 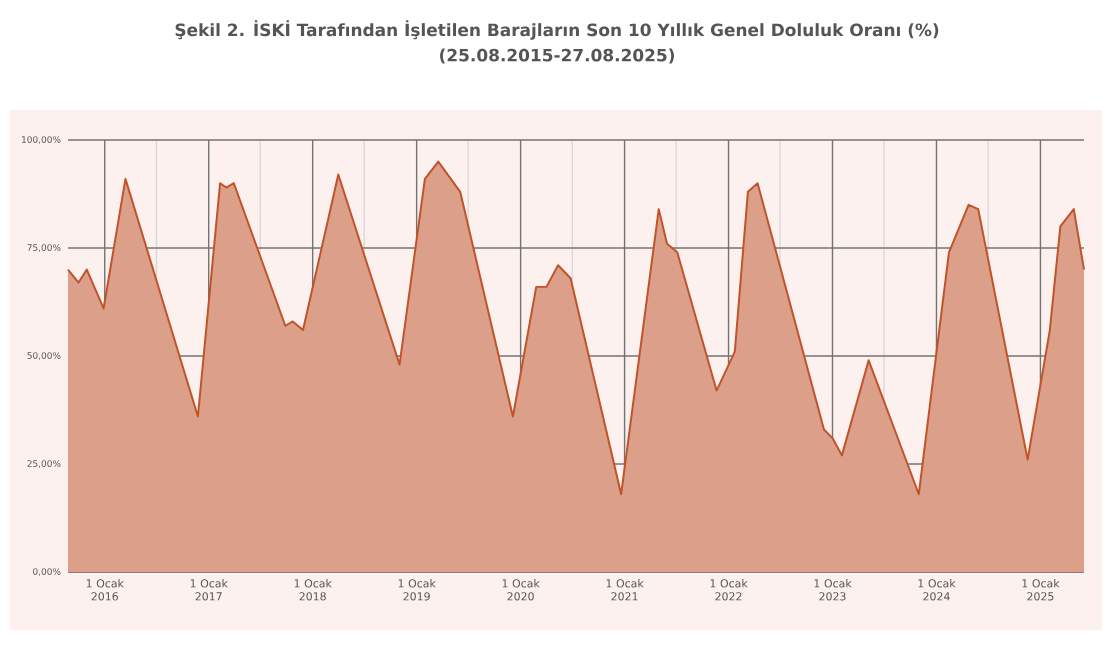 I want to click on chart-title: Şekil 2. İSKİ Tarafından İşletilen Barajların Son 10 Yıllık Genel Doluluk Oranı (%), so click(x=557, y=30).